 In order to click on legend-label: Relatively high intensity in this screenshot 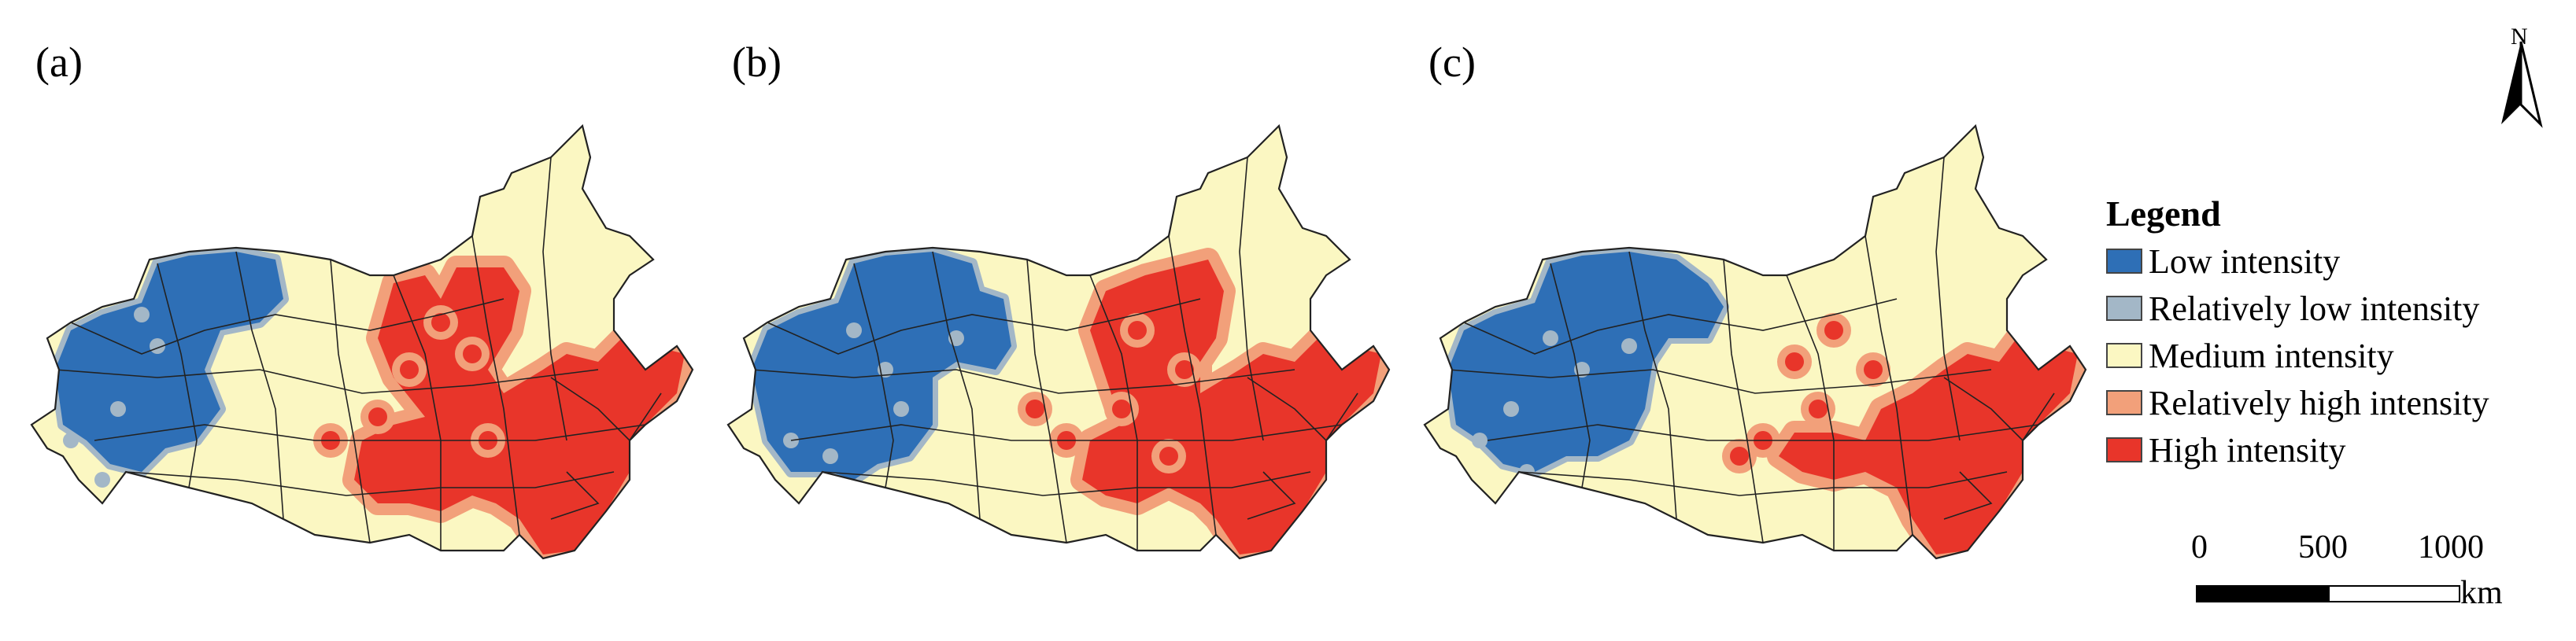, I will do `click(2319, 402)`.